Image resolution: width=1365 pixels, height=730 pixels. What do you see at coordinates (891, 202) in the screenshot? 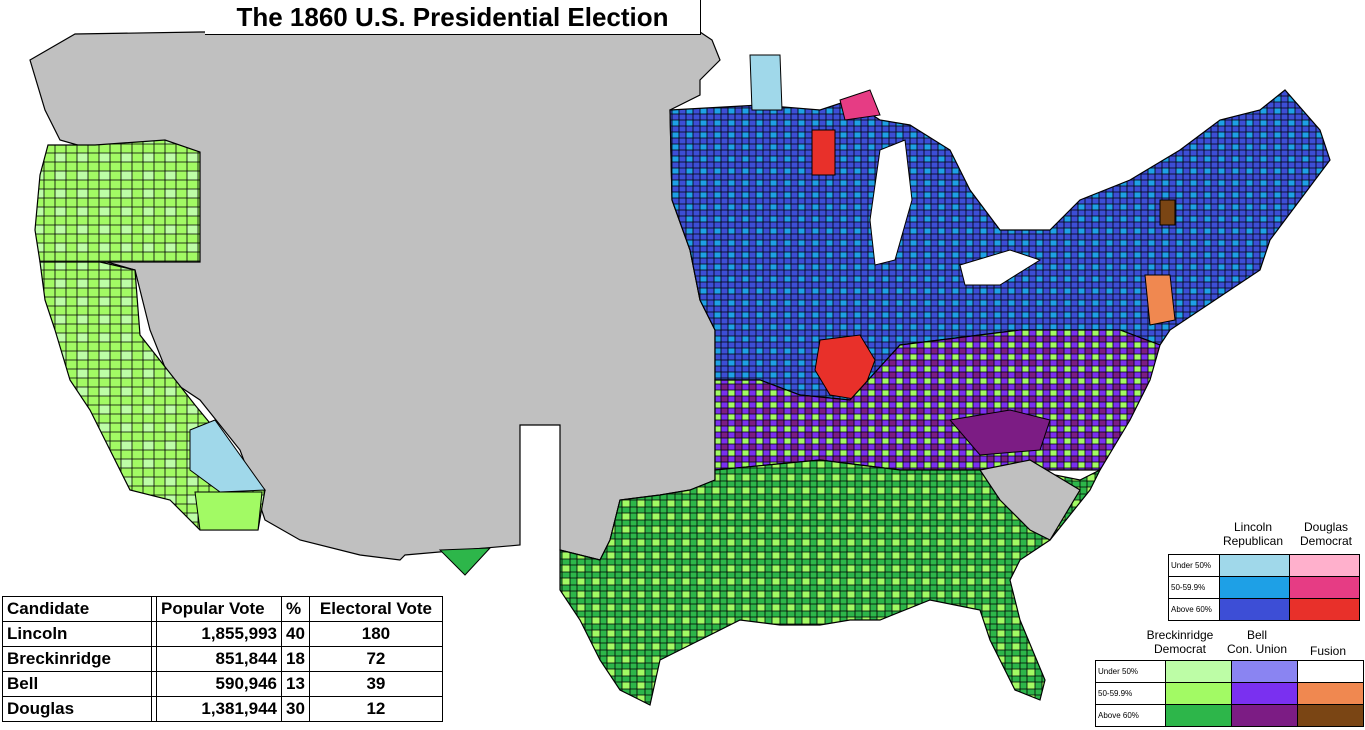
I see `lake-michigan` at bounding box center [891, 202].